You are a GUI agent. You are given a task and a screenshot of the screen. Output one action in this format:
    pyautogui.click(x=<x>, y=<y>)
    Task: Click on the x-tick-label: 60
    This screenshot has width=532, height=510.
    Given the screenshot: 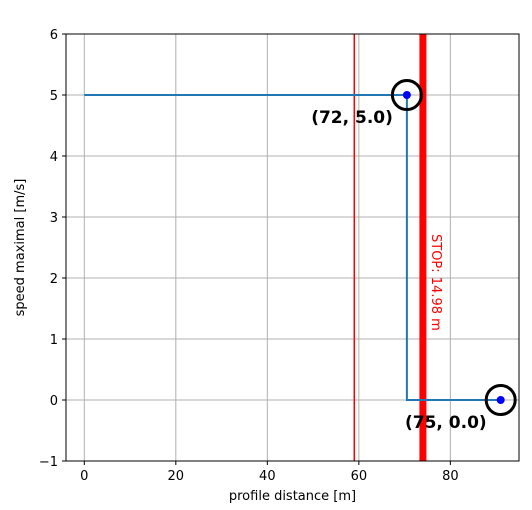 What is the action you would take?
    pyautogui.click(x=359, y=476)
    